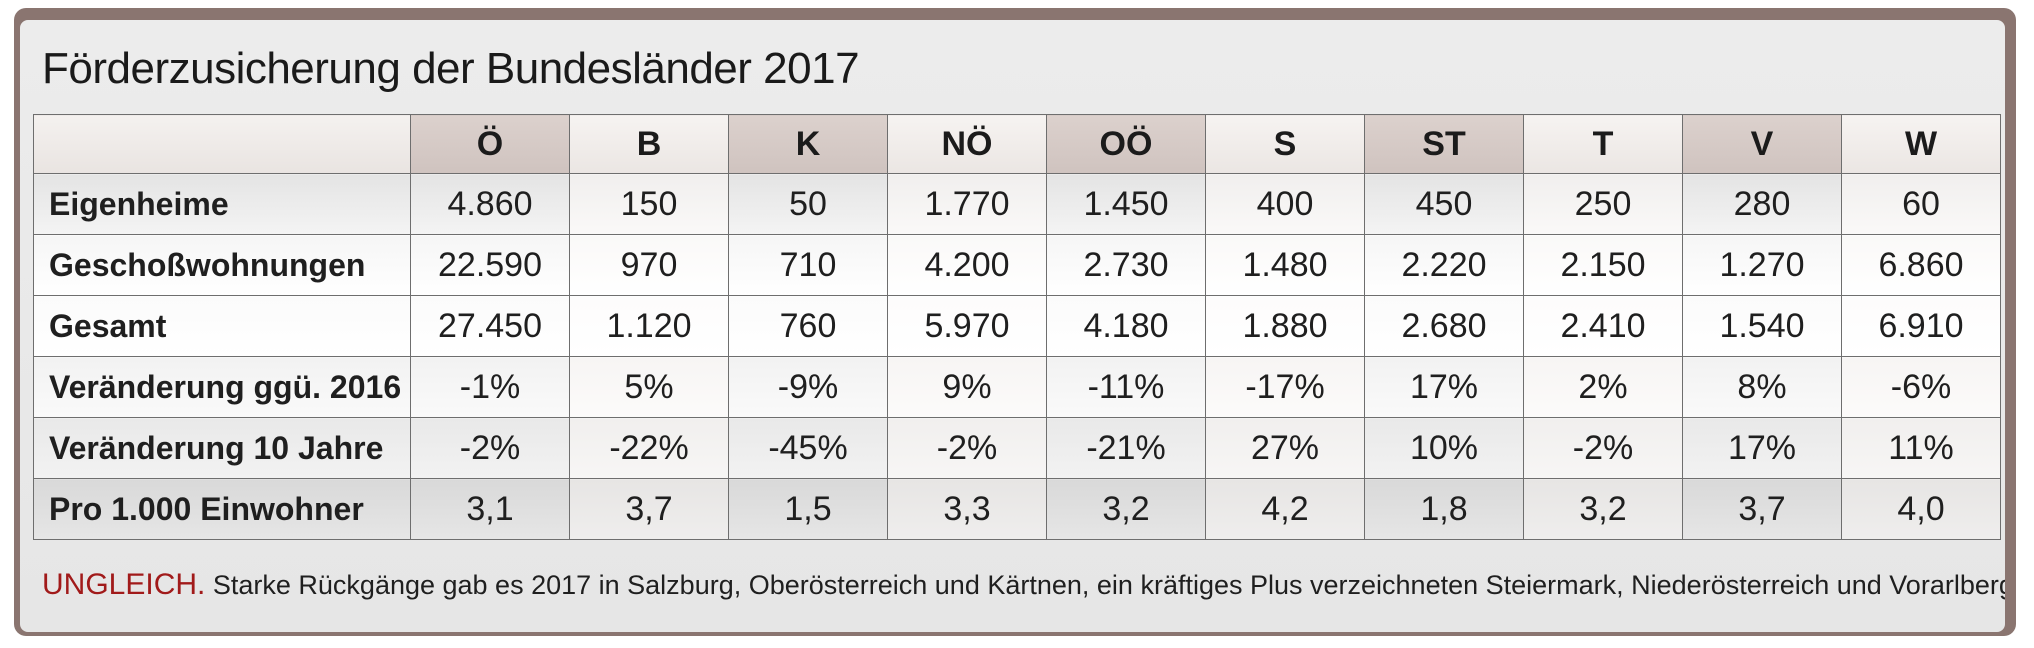 The image size is (2034, 648). I want to click on column-header: ST, so click(1444, 144).